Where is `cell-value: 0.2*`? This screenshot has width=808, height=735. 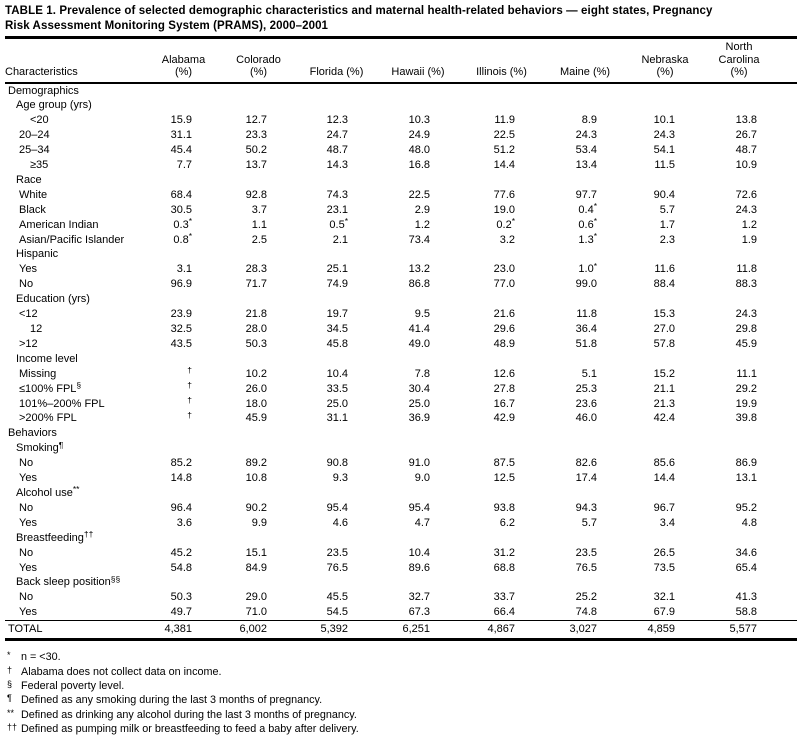
cell-value: 0.2* is located at coordinates (505, 223).